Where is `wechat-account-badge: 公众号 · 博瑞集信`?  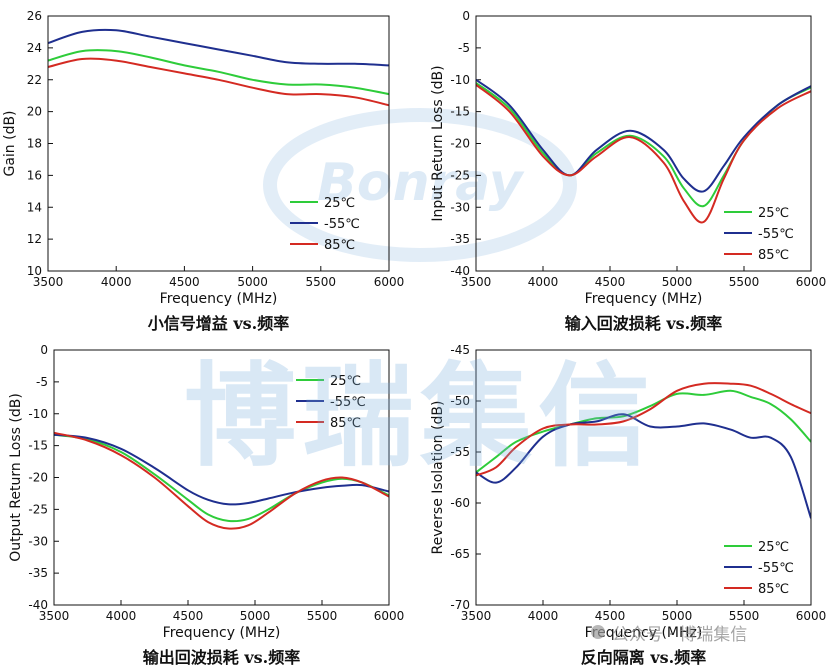
wechat-account-badge: 公众号 · 博瑞集信 is located at coordinates (669, 635).